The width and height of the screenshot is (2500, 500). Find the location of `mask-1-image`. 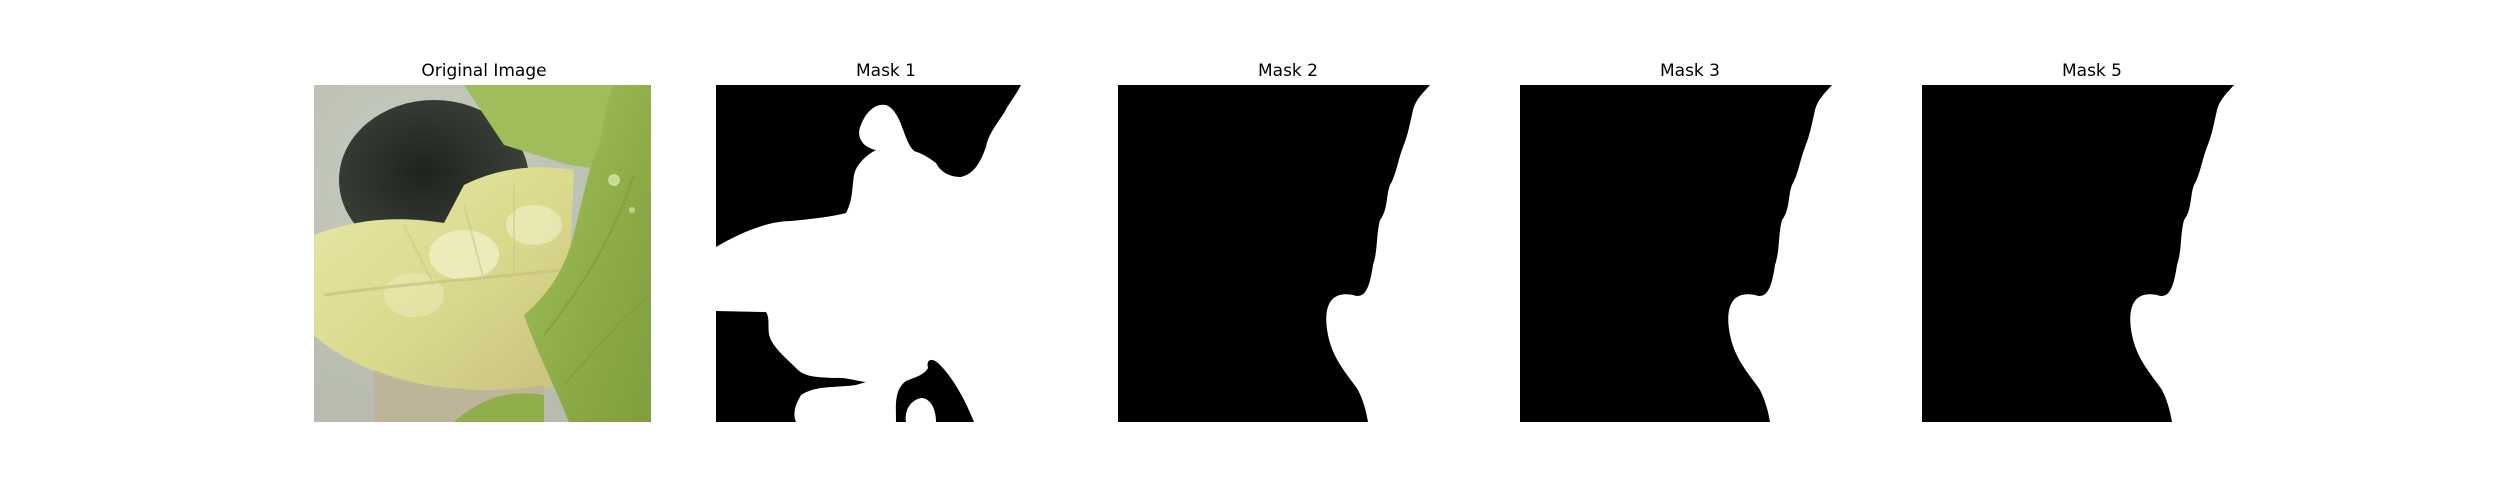

mask-1-image is located at coordinates (884, 253).